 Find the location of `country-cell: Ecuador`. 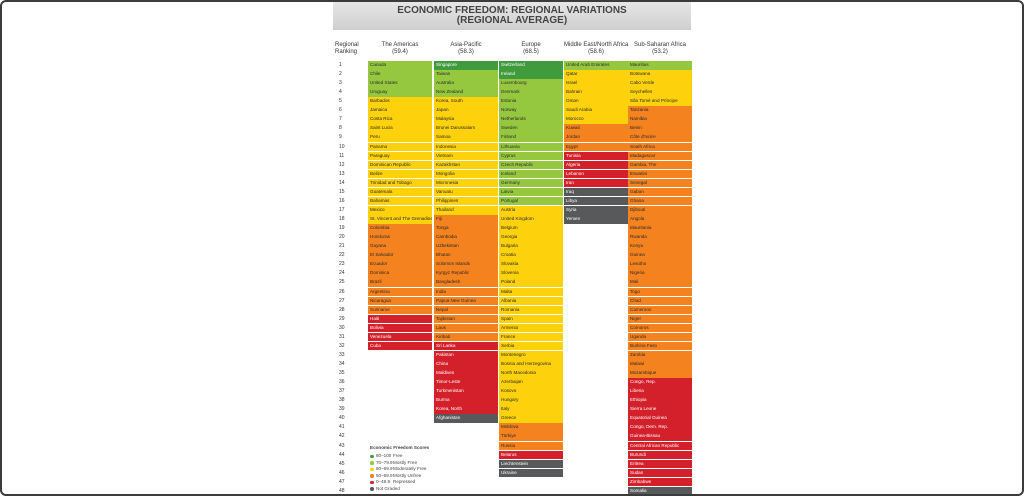

country-cell: Ecuador is located at coordinates (400, 264).